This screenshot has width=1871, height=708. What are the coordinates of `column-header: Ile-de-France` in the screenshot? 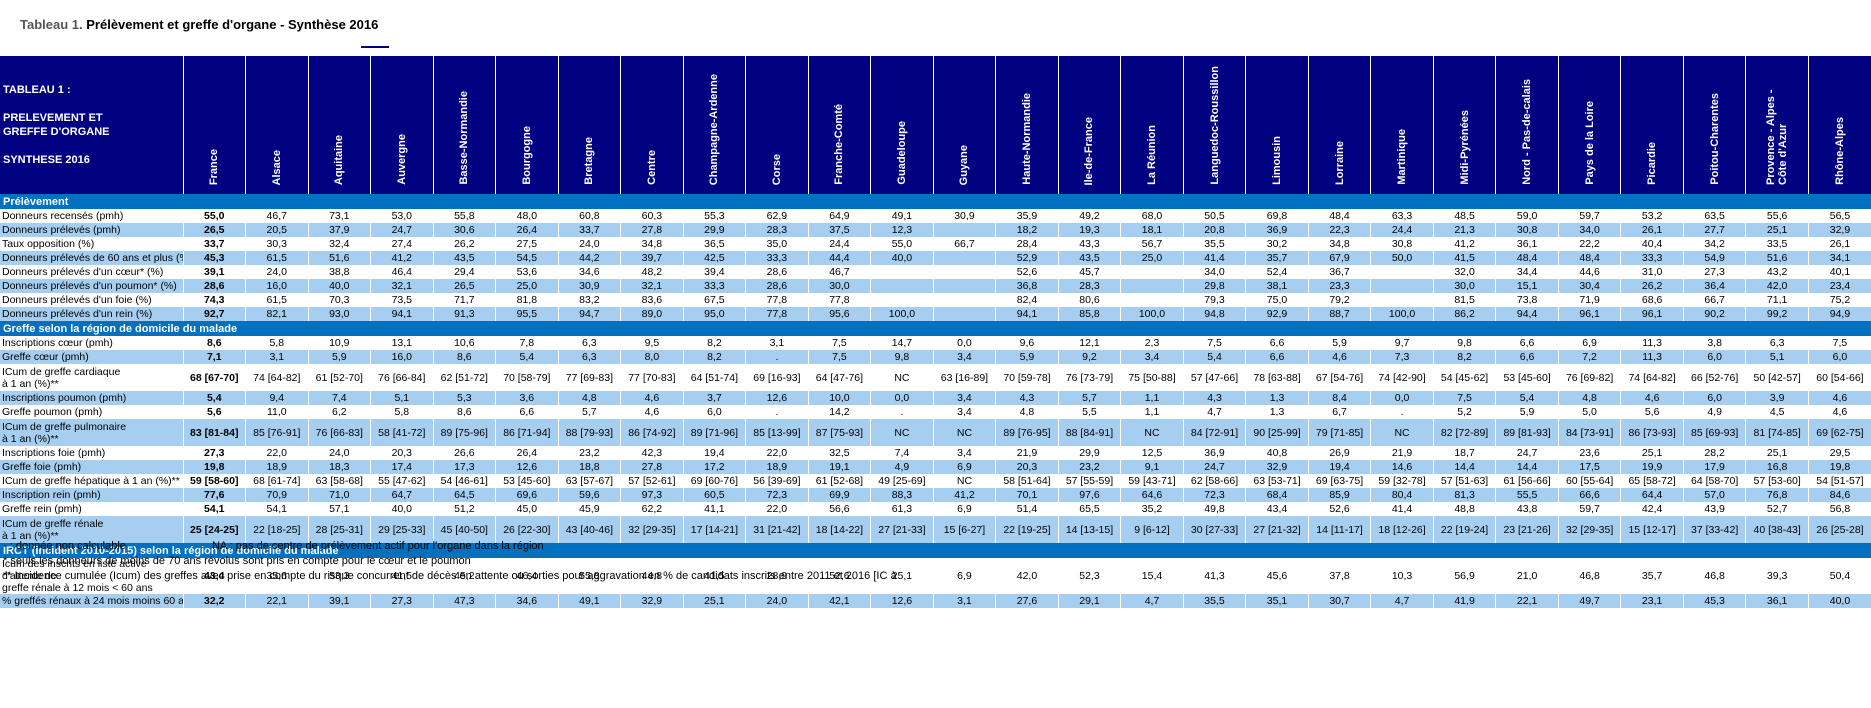 It's located at (1089, 125).